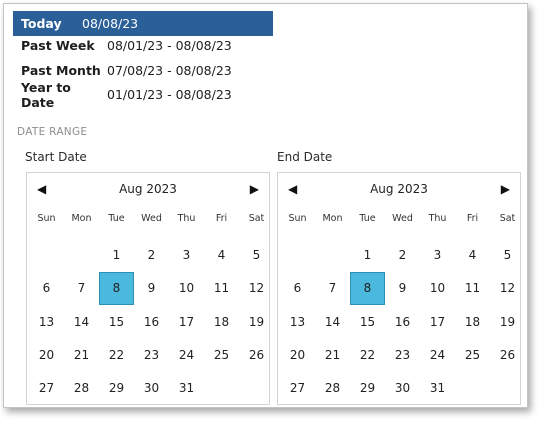 This screenshot has width=550, height=434. What do you see at coordinates (143, 23) in the screenshot?
I see `preset-today: Today 08/08/23` at bounding box center [143, 23].